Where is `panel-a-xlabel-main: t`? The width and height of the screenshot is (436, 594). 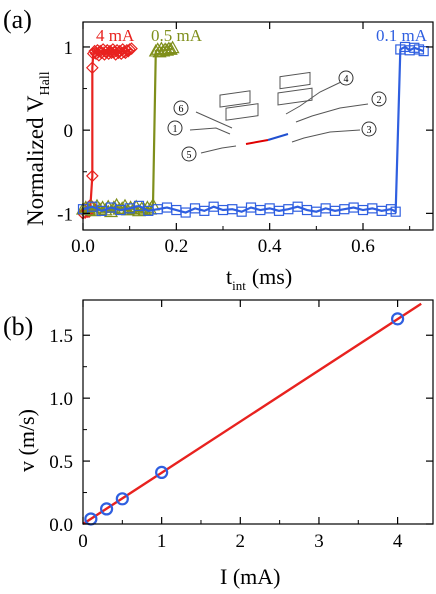 panel-a-xlabel-main: t is located at coordinates (229, 276).